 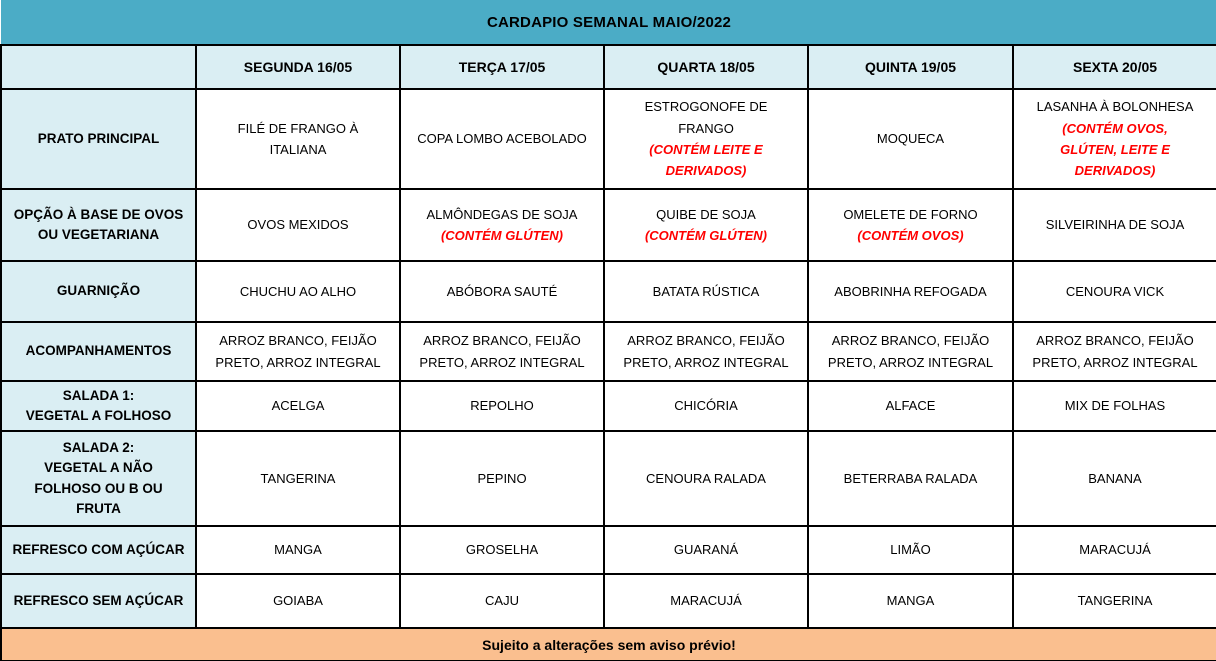 I want to click on footer-row: Sujeito a alterações sem aviso prévio!, so click(x=608, y=644).